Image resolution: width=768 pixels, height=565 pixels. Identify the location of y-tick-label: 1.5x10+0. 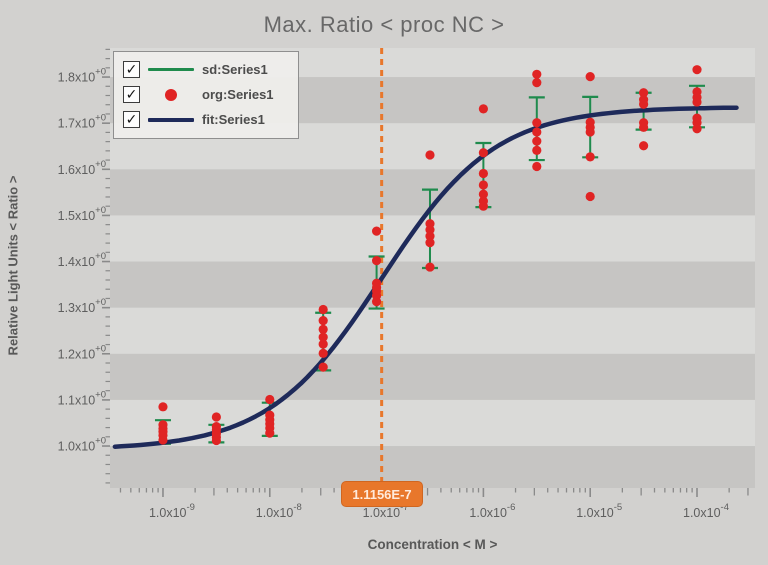
(82, 214).